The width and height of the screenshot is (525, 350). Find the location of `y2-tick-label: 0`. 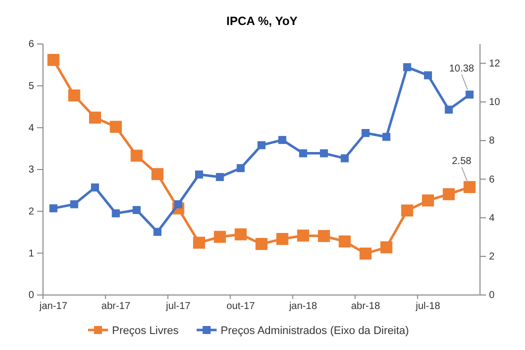

y2-tick-label: 0 is located at coordinates (492, 296).